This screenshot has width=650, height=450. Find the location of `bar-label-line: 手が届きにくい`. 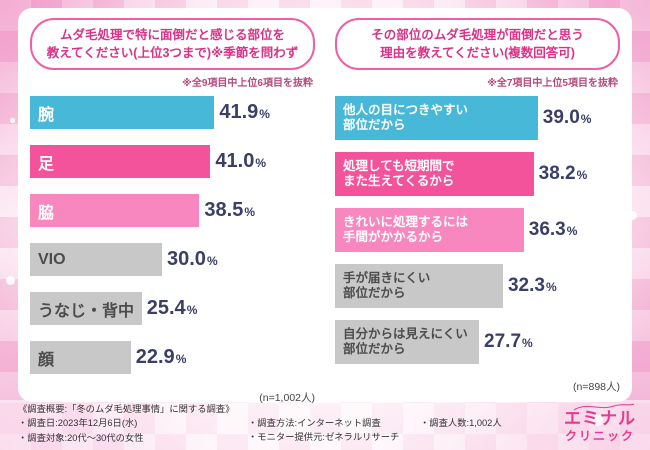

bar-label-line: 手が届きにくい is located at coordinates (387, 277).